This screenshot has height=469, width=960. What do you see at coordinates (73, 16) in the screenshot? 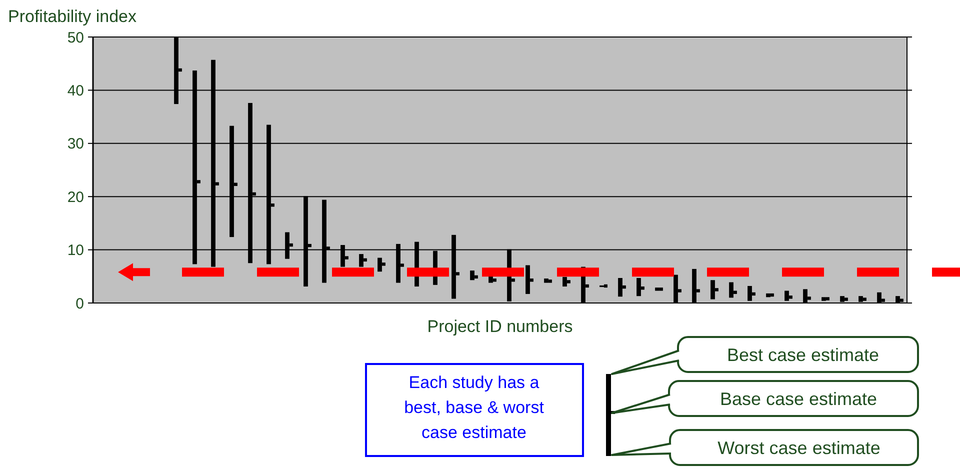
I see `y-axis-title: Profitability index` at bounding box center [73, 16].